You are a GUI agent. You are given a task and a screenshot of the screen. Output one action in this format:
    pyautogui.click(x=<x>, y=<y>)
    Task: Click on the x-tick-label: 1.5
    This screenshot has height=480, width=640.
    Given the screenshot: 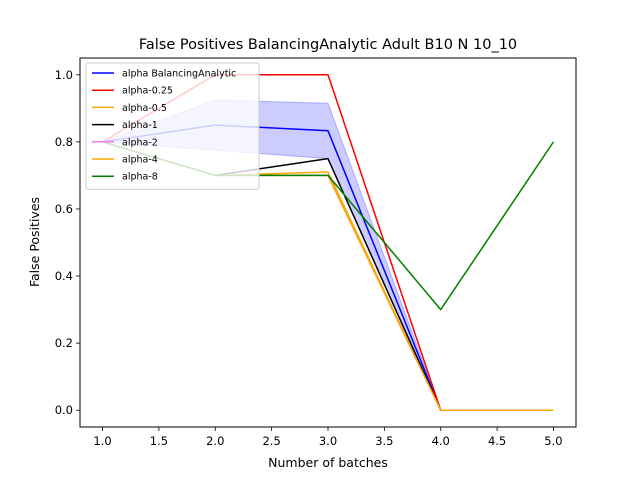 What is the action you would take?
    pyautogui.click(x=159, y=441)
    